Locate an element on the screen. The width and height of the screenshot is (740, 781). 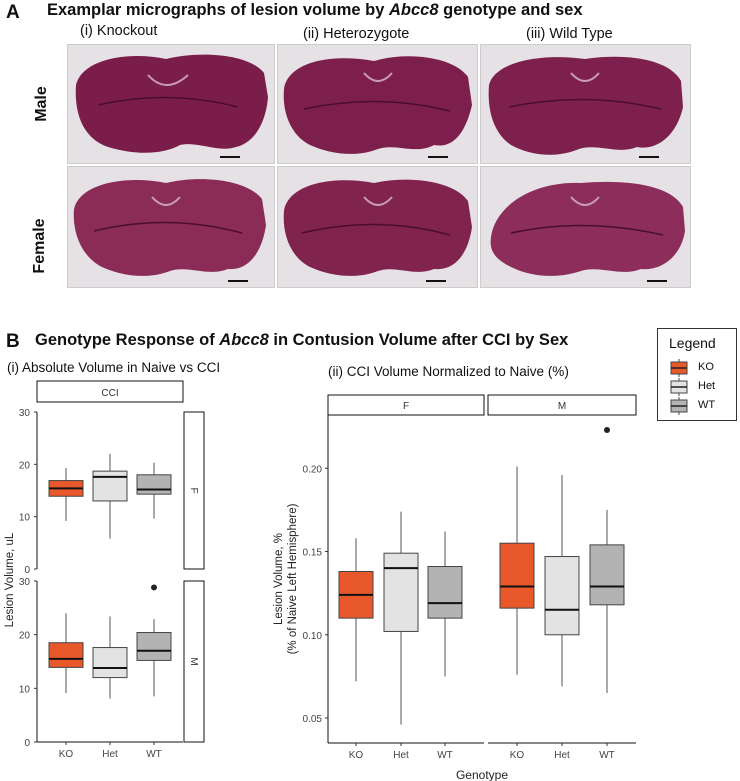
row-label-male: Male is located at coordinates (41, 104).